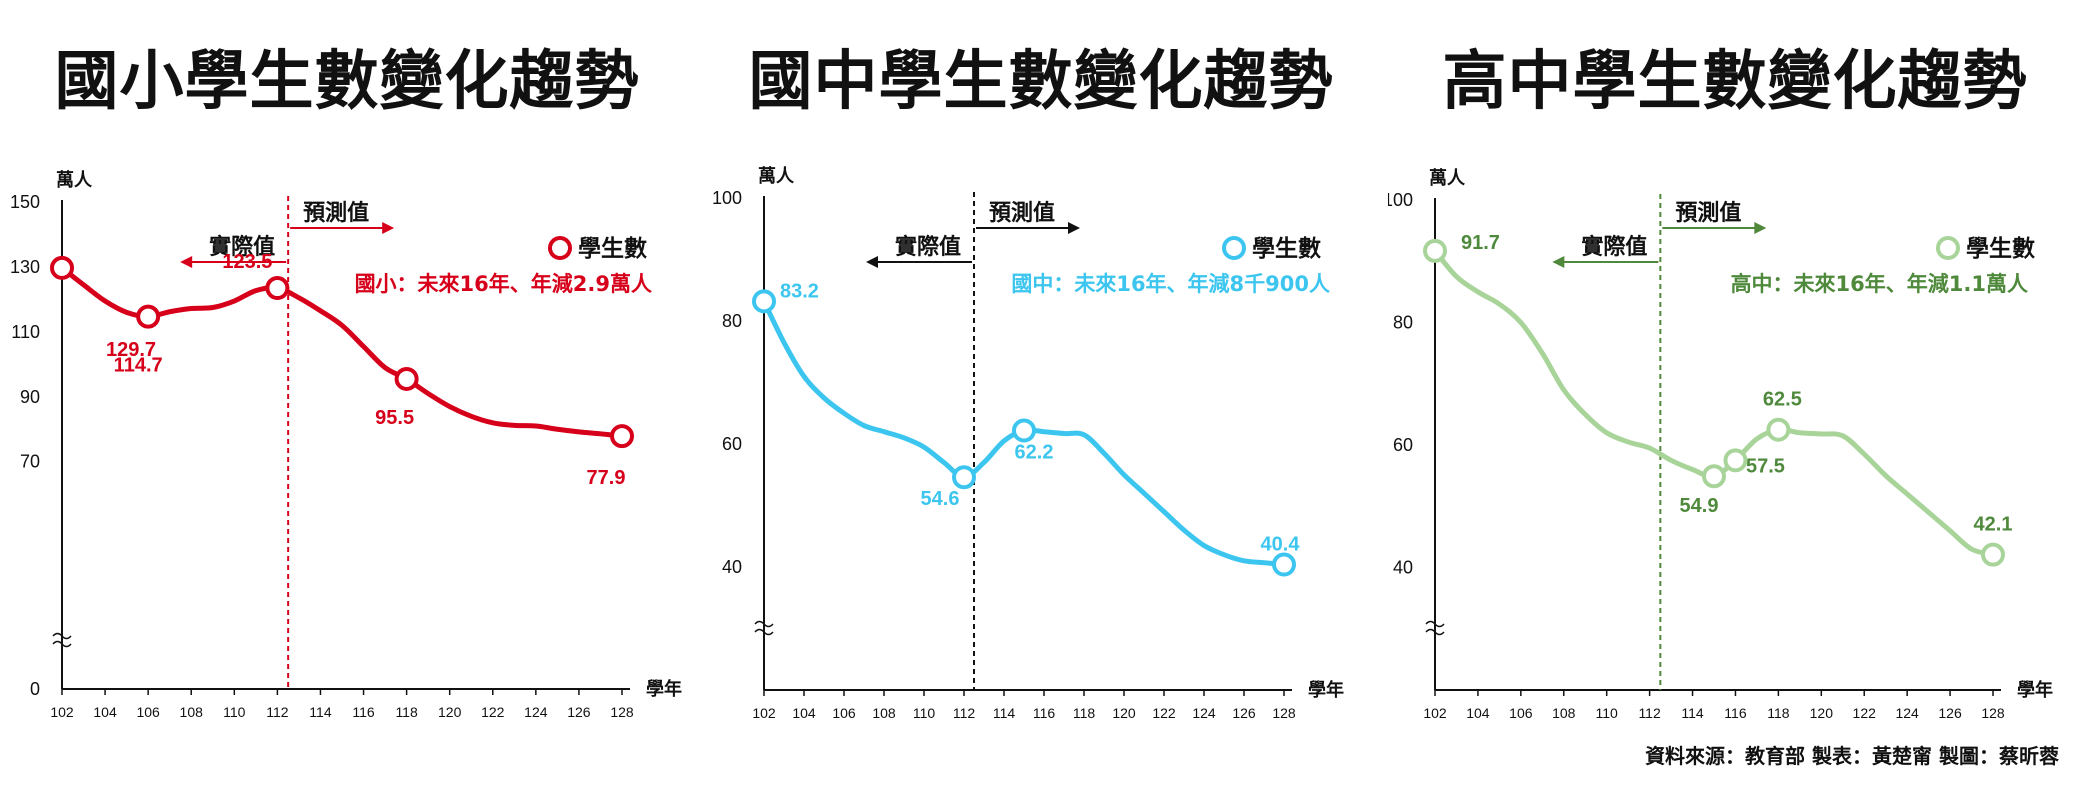 Image resolution: width=2083 pixels, height=787 pixels. I want to click on data-label: 54.6, so click(940, 499).